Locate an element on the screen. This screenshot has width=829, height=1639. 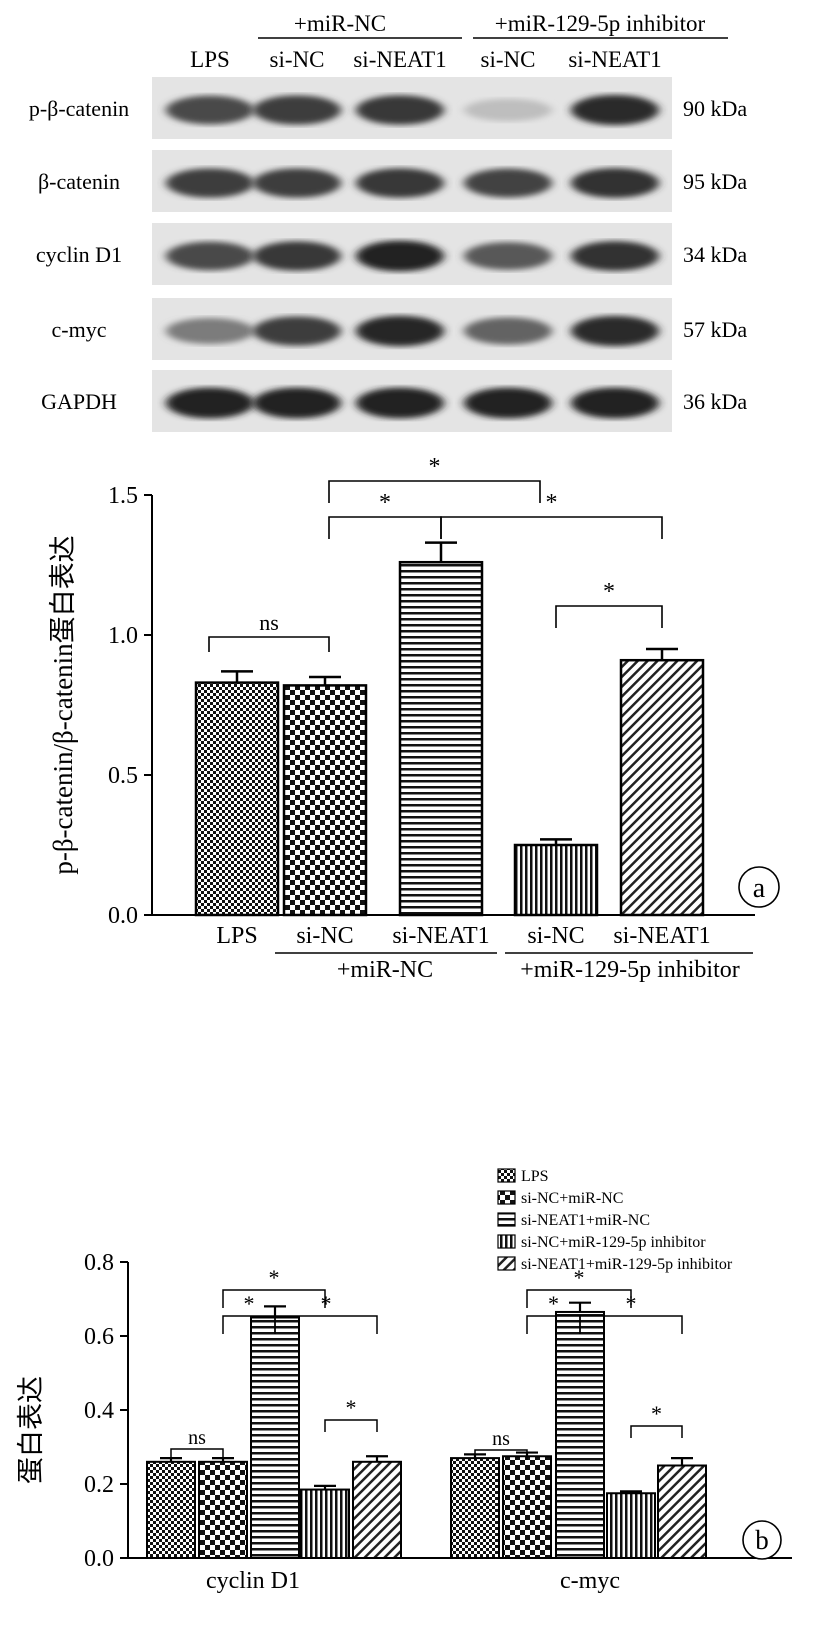
legend-label: si-NC+miR-NC is located at coordinates (572, 1198).